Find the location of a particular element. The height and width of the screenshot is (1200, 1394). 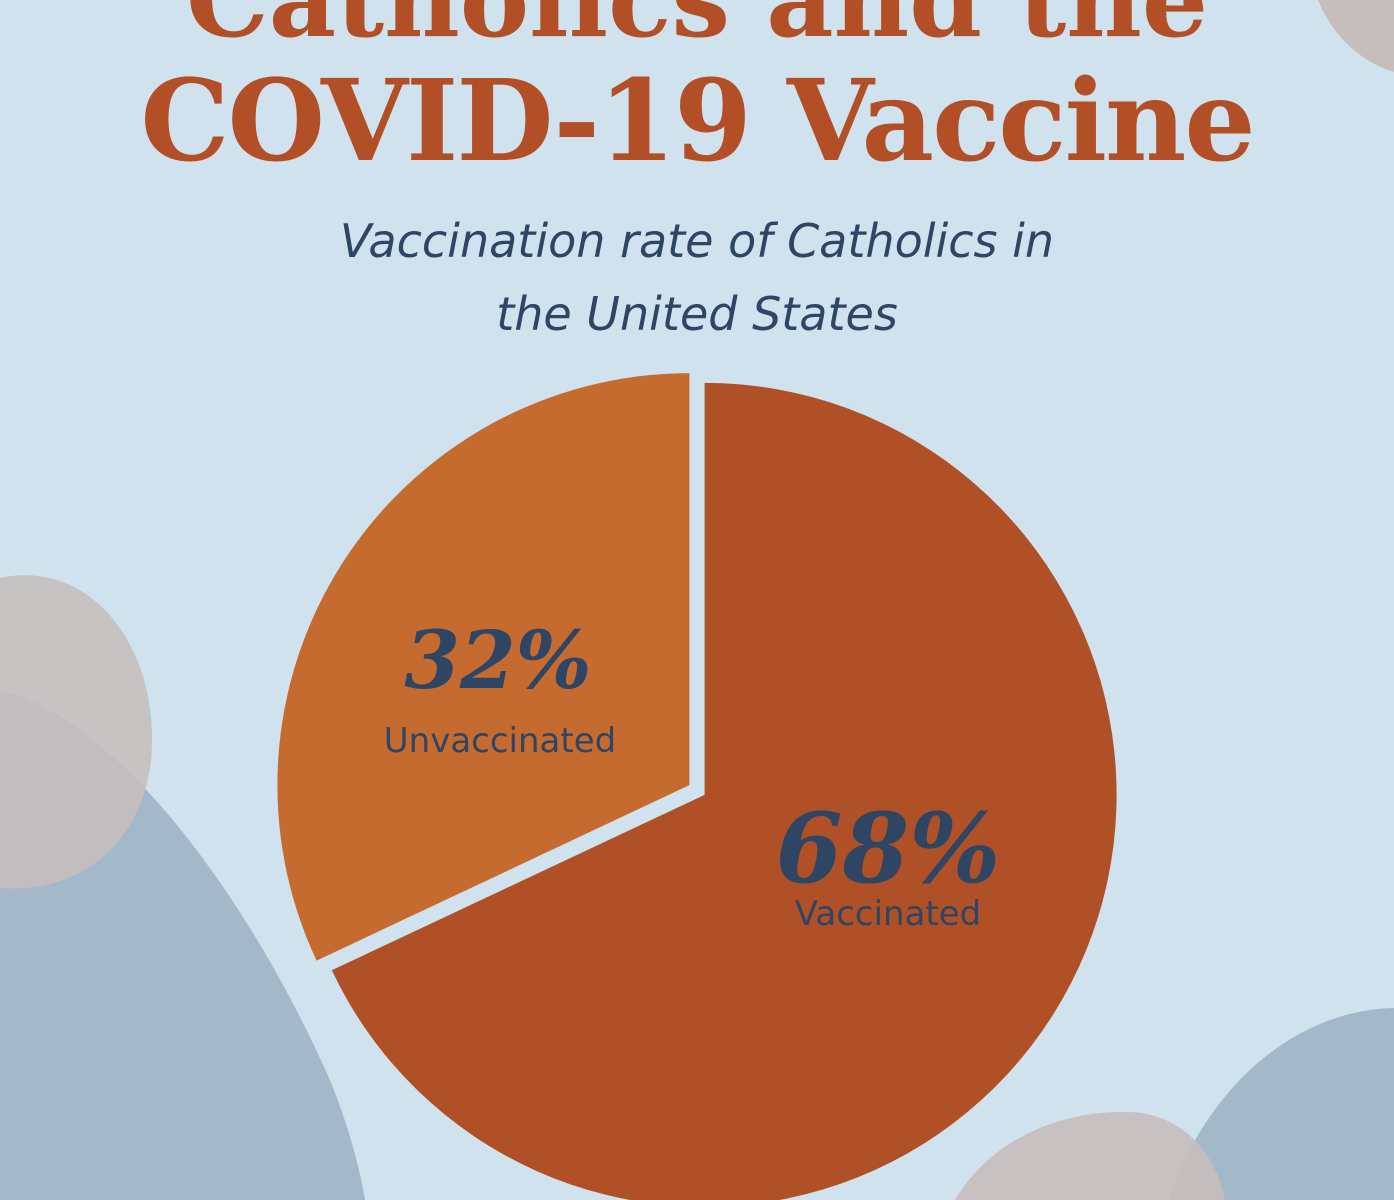

pie-slice-unvaccinated is located at coordinates (483, 667).